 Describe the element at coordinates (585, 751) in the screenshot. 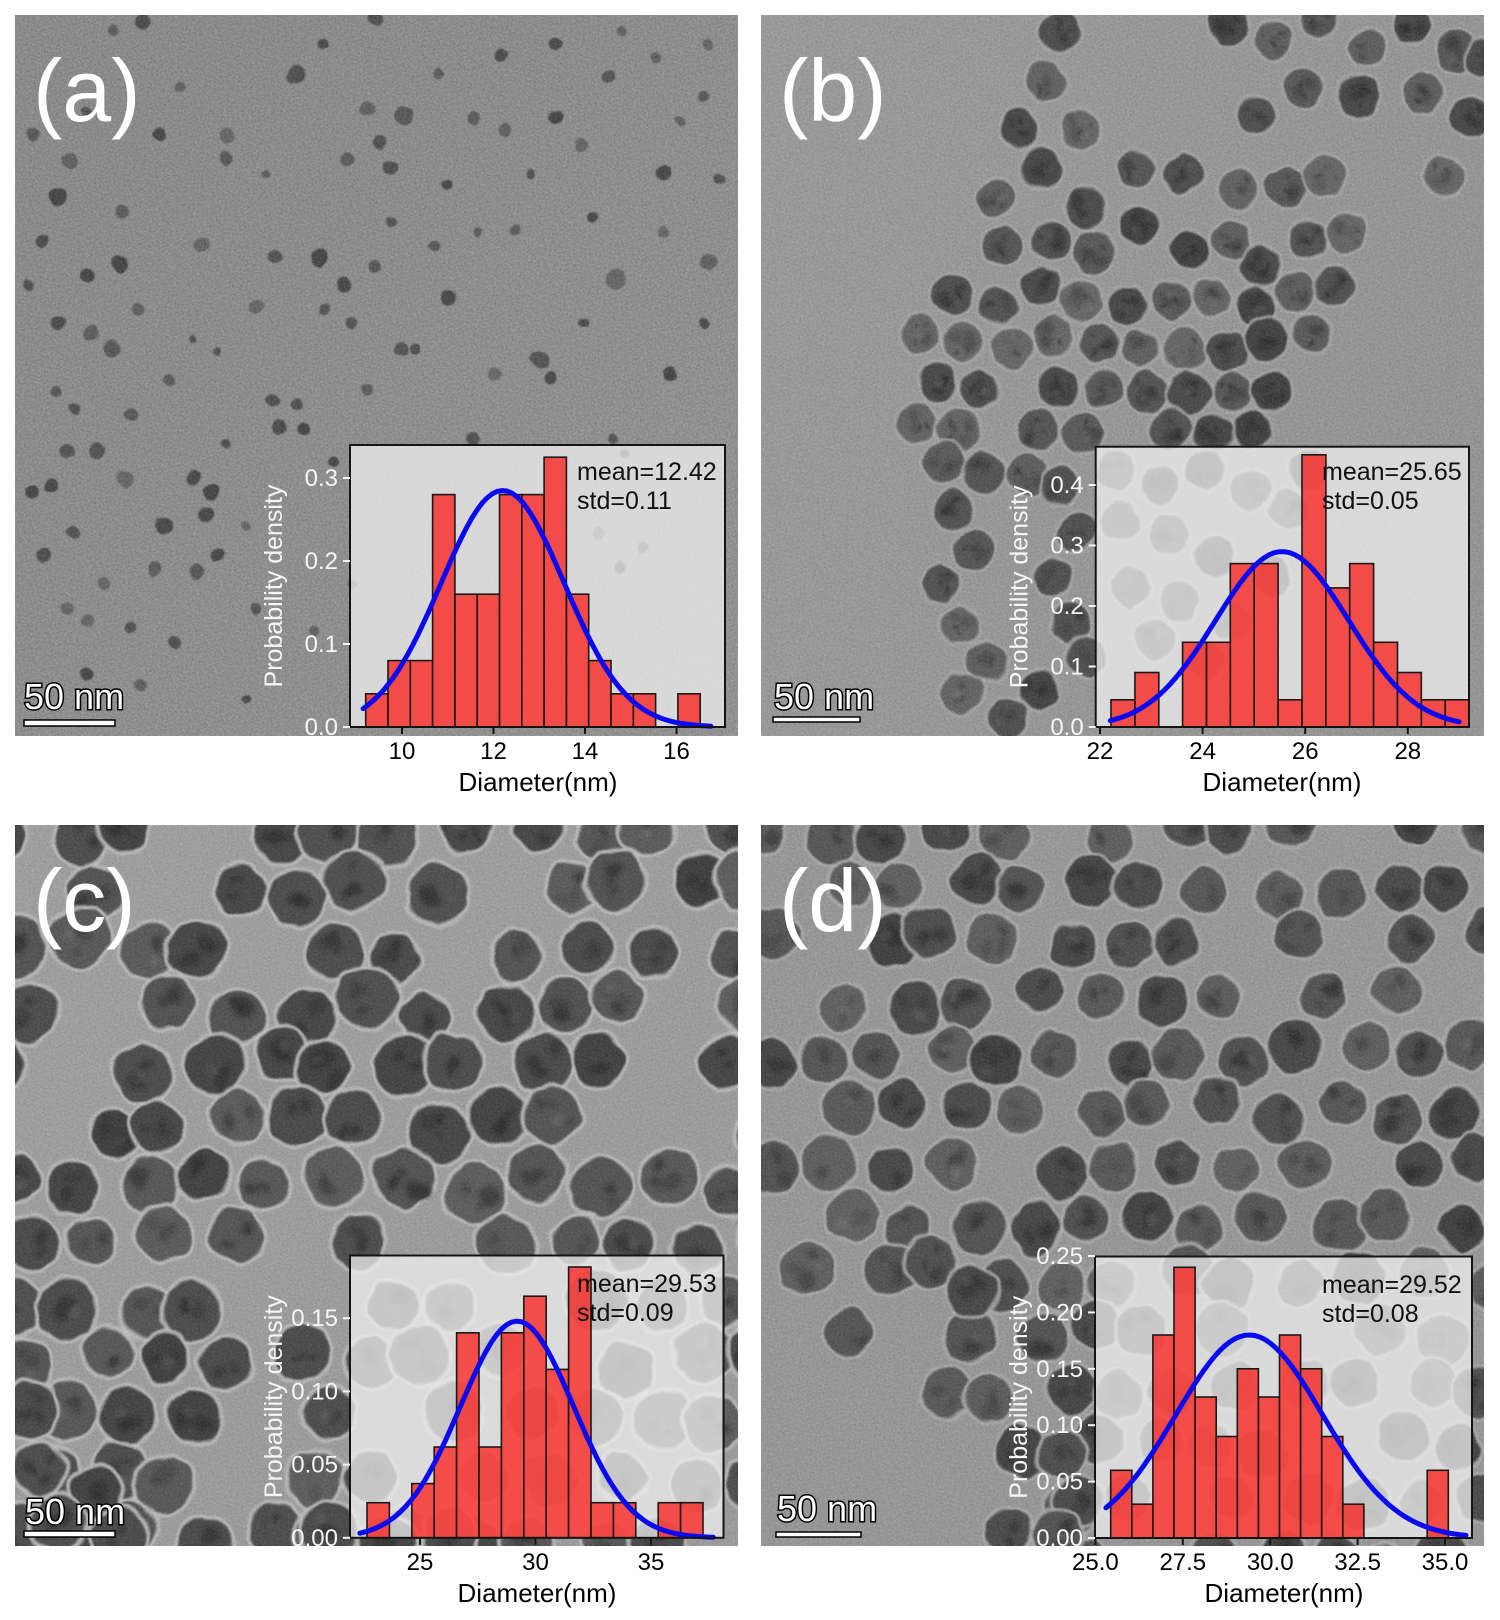

I see `svg-text: 14` at that location.